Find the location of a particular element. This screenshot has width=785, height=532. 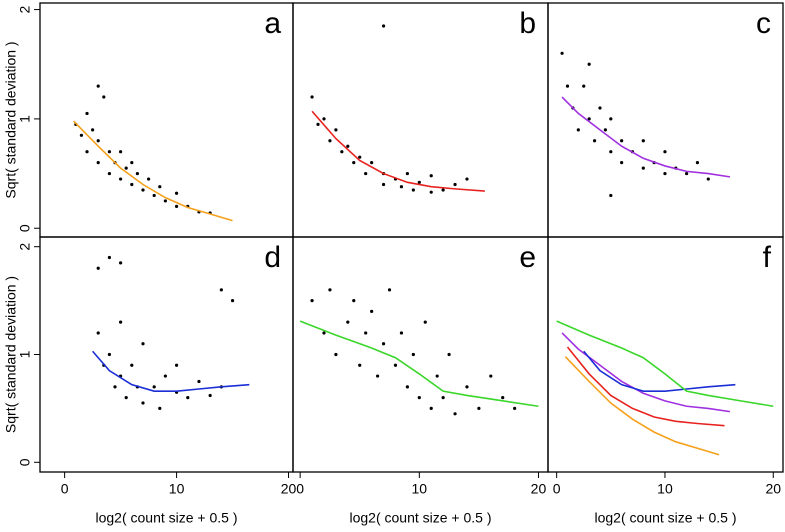

panel-label: d is located at coordinates (272, 257).